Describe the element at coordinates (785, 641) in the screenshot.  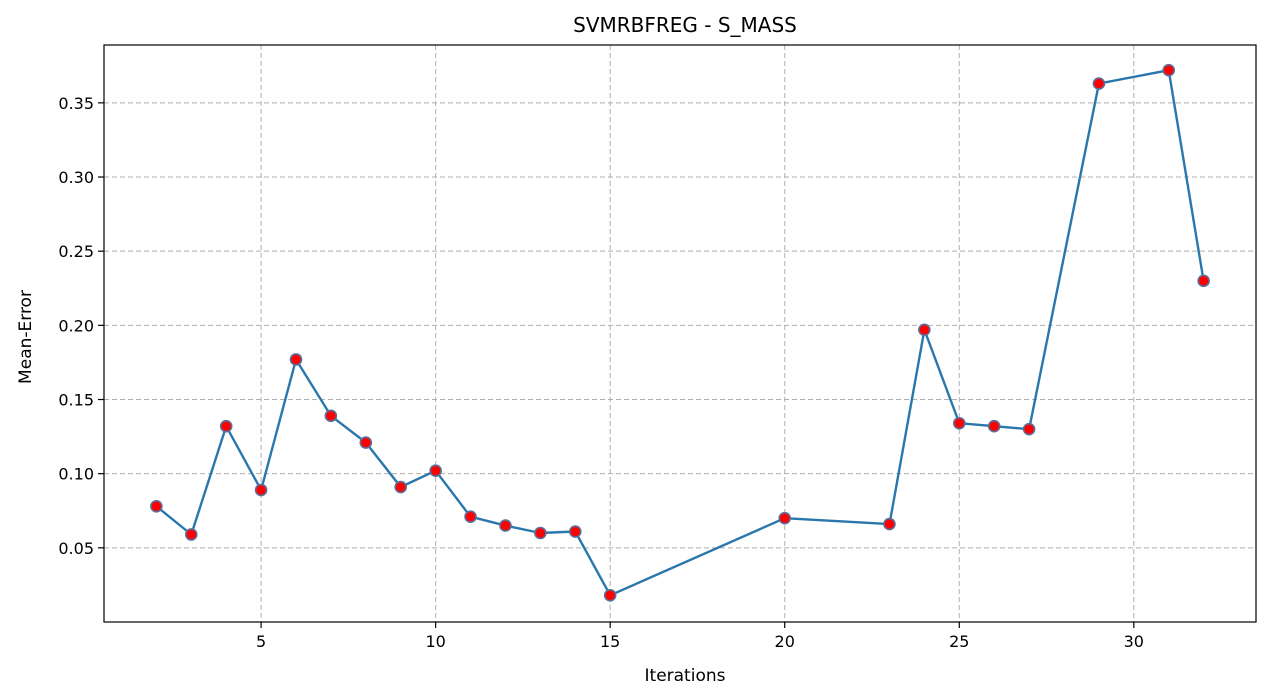
I see `x-tick-label: 20` at that location.